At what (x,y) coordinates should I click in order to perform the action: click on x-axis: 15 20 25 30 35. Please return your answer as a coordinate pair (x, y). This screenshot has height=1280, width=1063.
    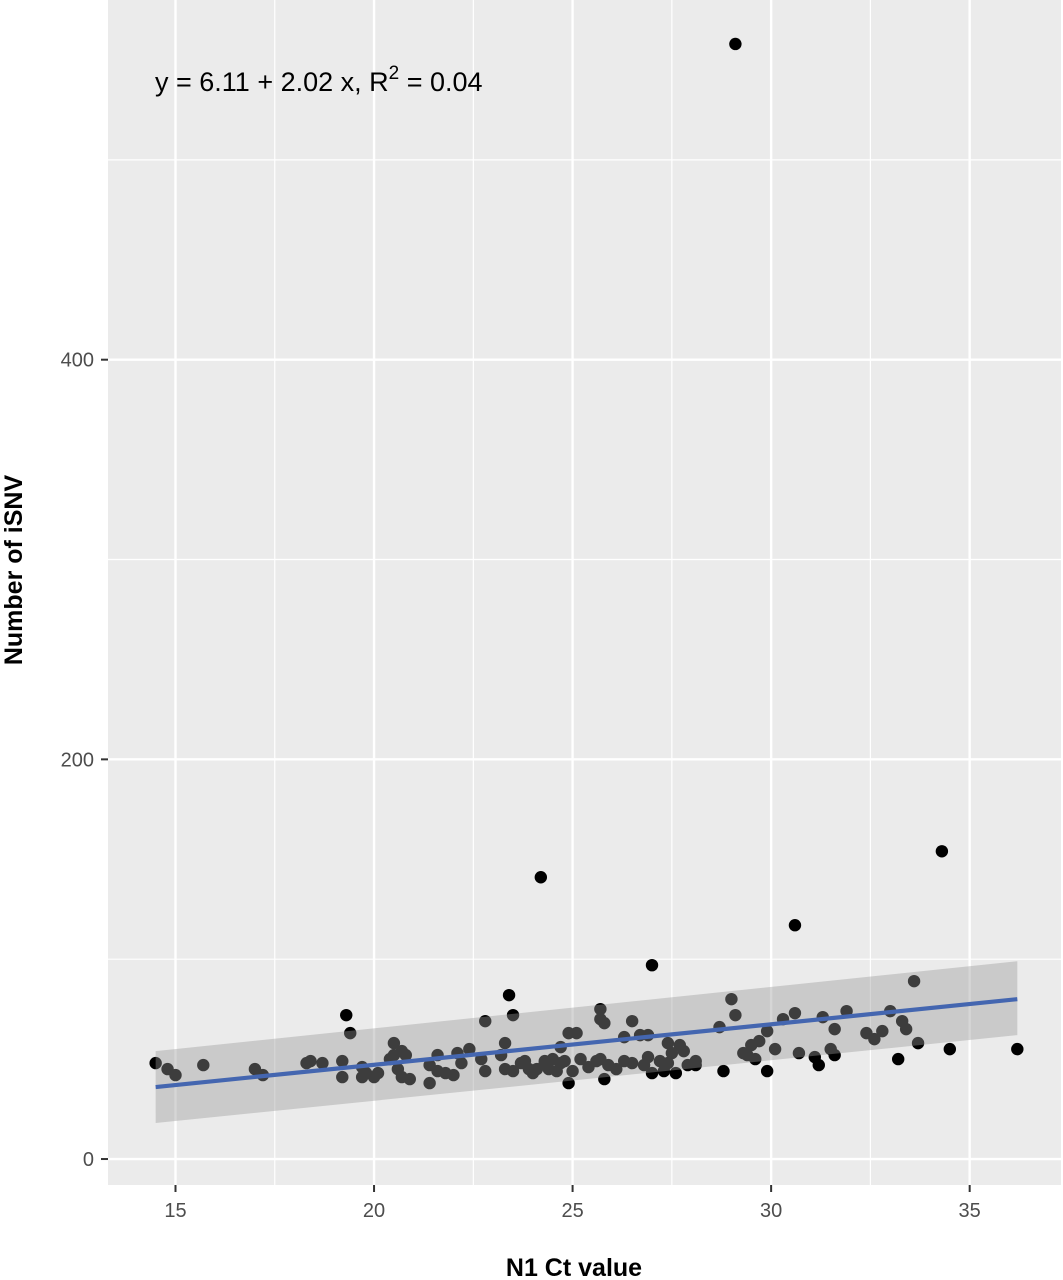
    Looking at the image, I should click on (572, 1203).